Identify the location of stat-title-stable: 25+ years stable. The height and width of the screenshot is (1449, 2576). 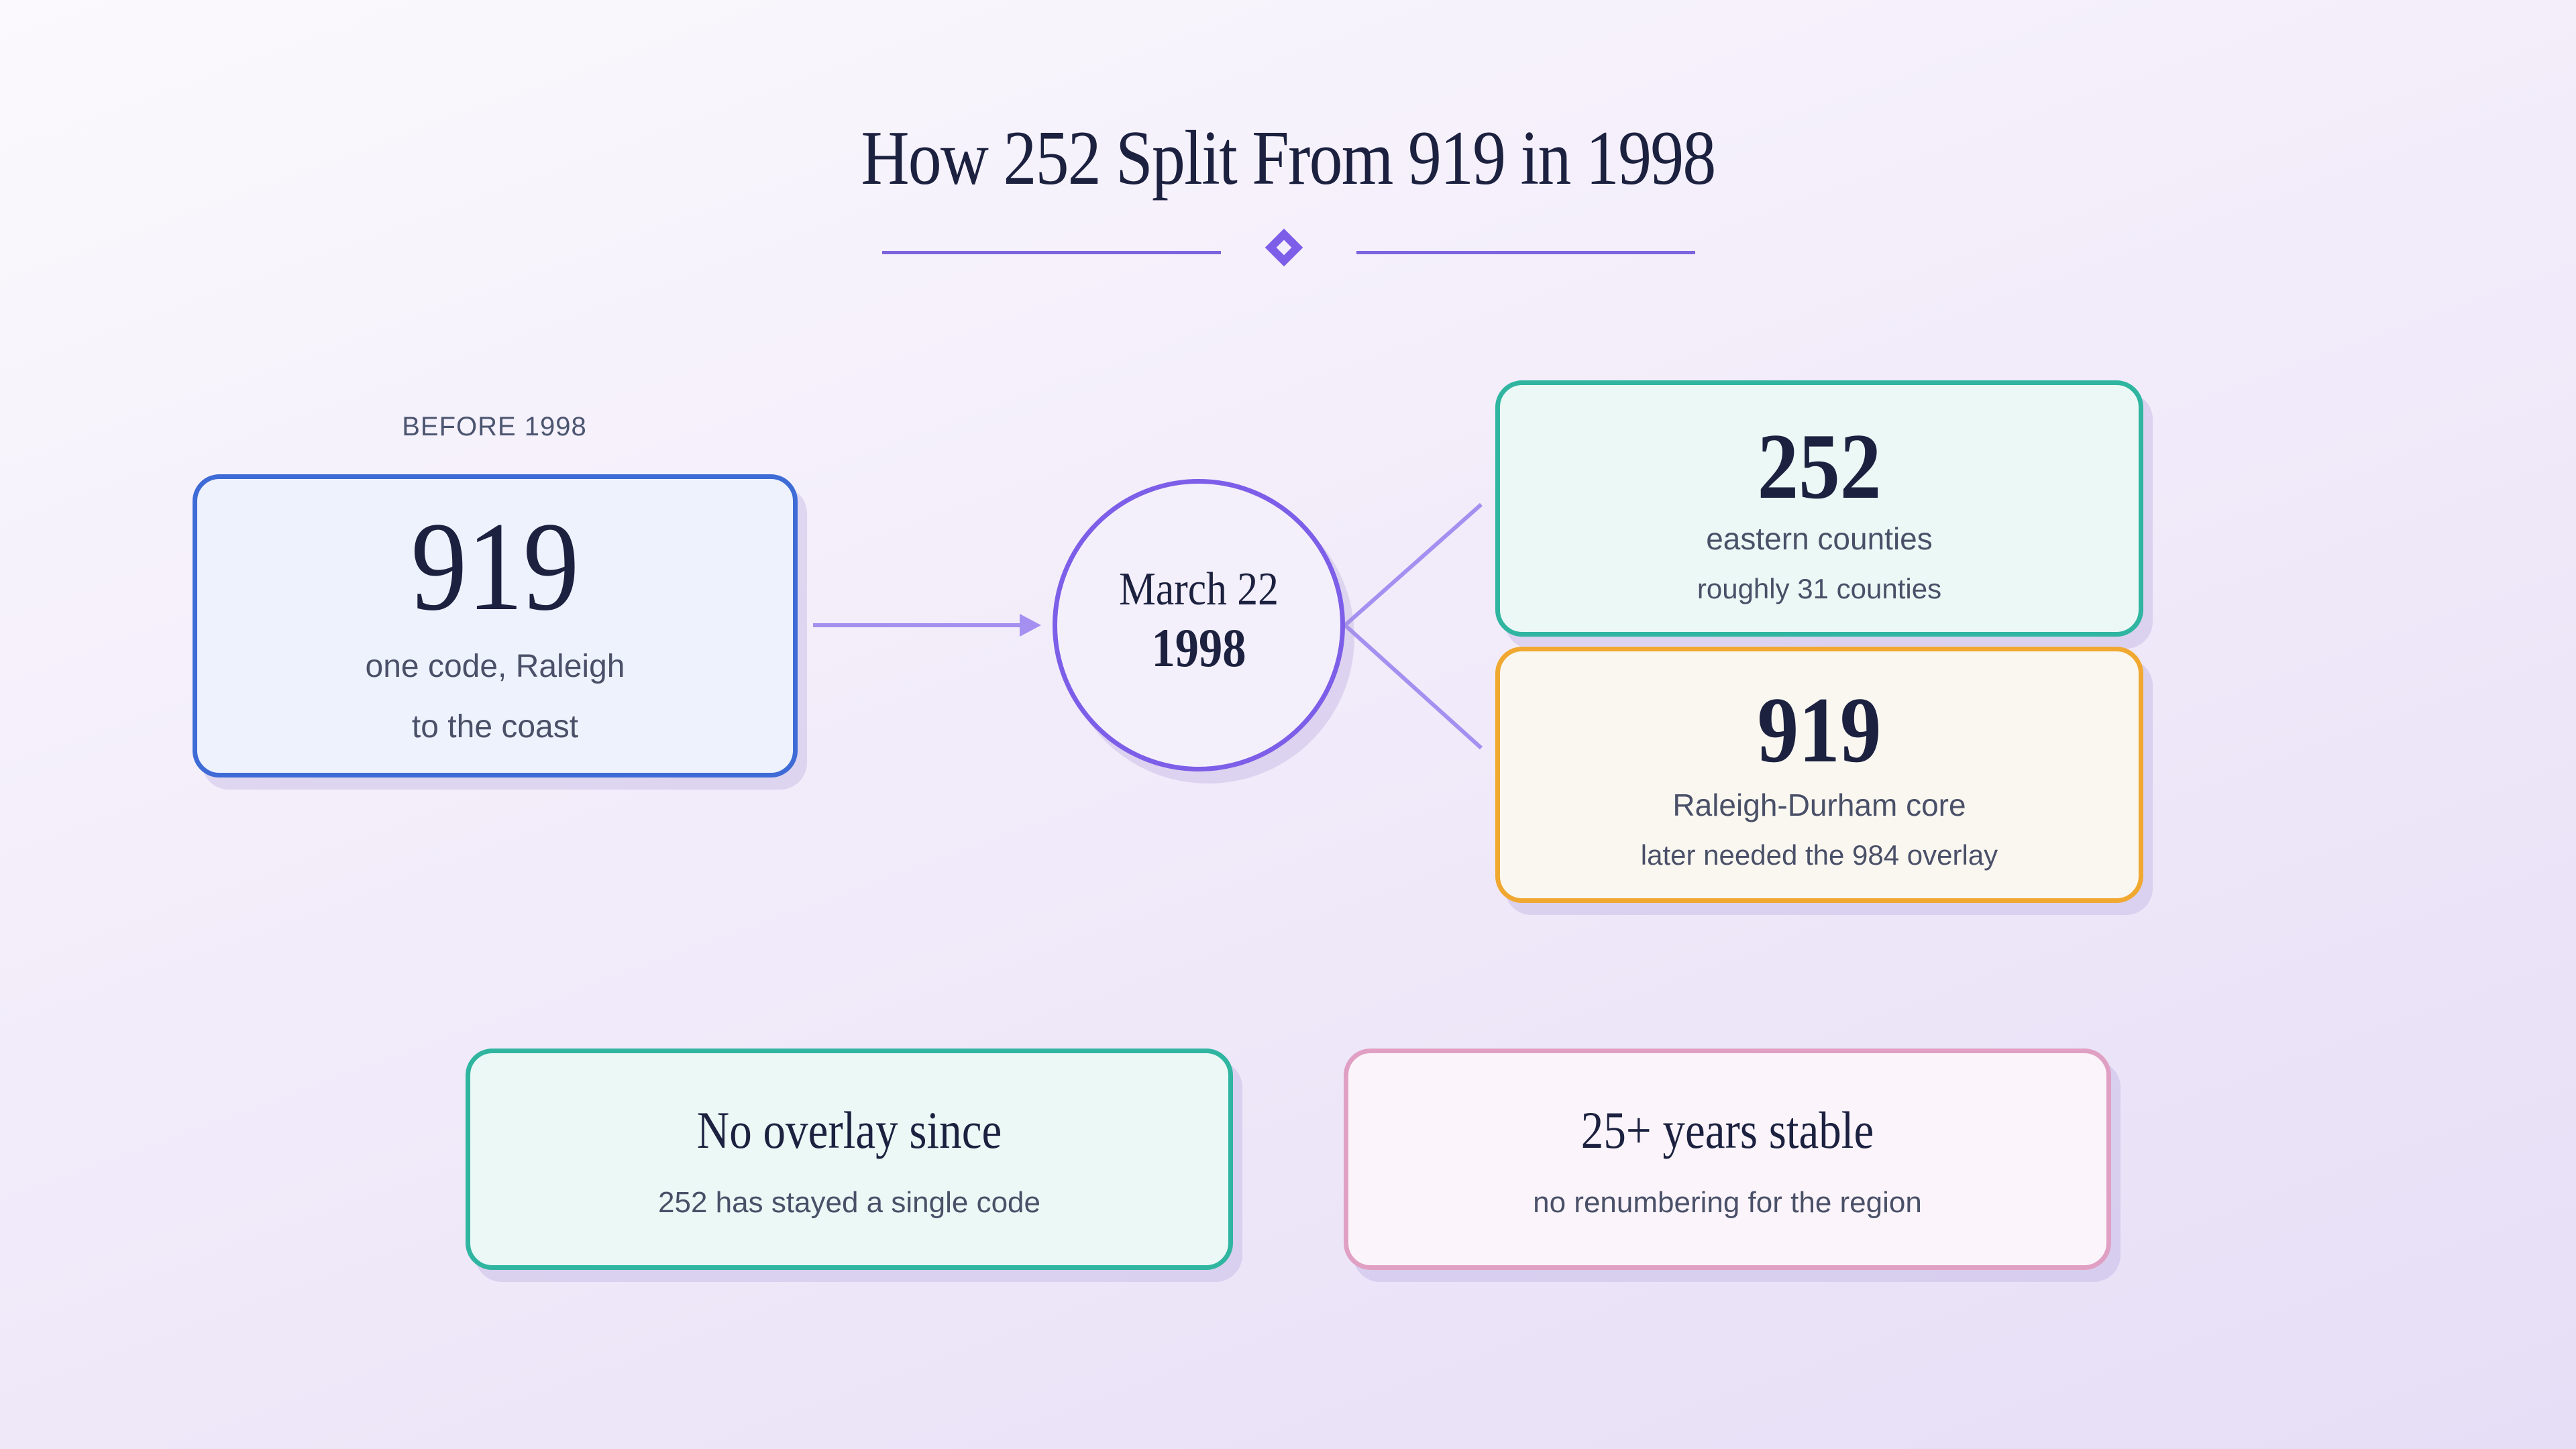
(1727, 1130).